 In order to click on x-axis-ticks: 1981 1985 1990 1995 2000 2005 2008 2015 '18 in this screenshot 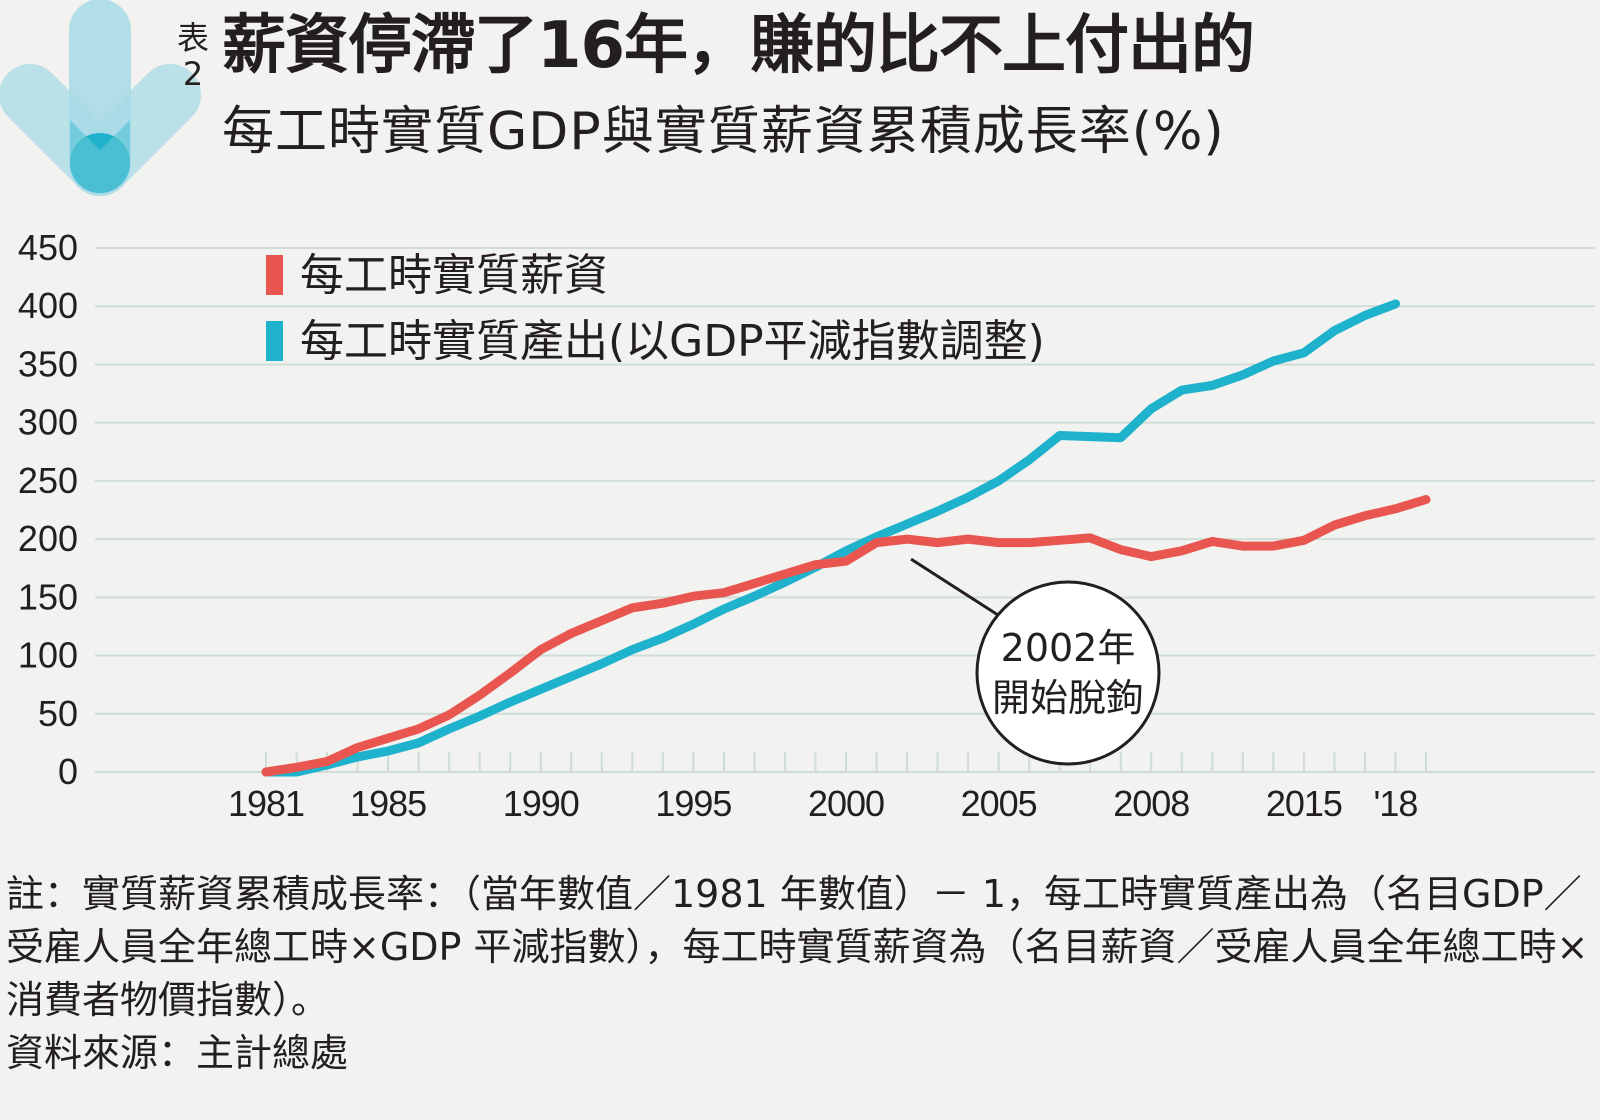, I will do `click(823, 803)`.